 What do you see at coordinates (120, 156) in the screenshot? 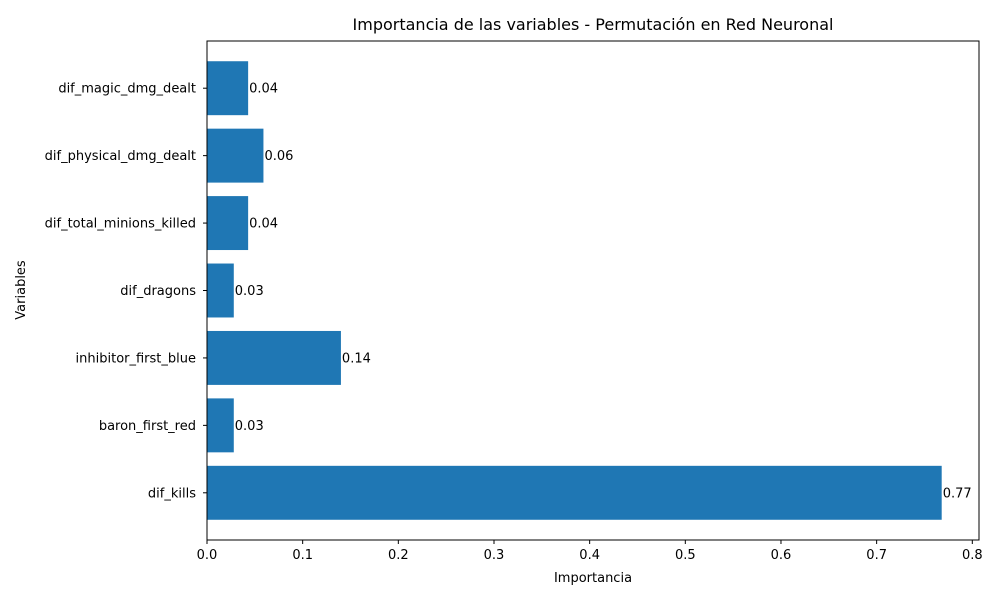
I see `y-tick-label: dif_physical_dmg_dealt` at bounding box center [120, 156].